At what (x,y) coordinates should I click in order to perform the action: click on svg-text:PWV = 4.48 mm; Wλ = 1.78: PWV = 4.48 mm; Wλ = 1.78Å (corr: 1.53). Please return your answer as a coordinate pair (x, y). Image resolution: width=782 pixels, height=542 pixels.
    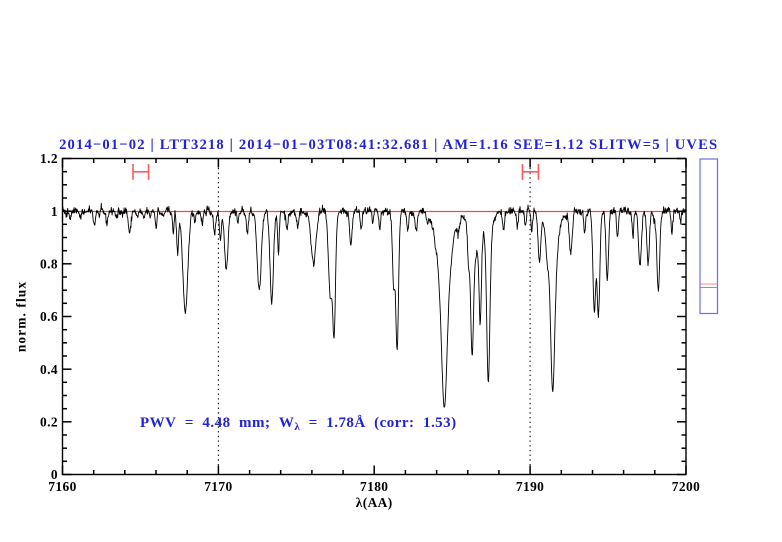
    Looking at the image, I should click on (298, 424).